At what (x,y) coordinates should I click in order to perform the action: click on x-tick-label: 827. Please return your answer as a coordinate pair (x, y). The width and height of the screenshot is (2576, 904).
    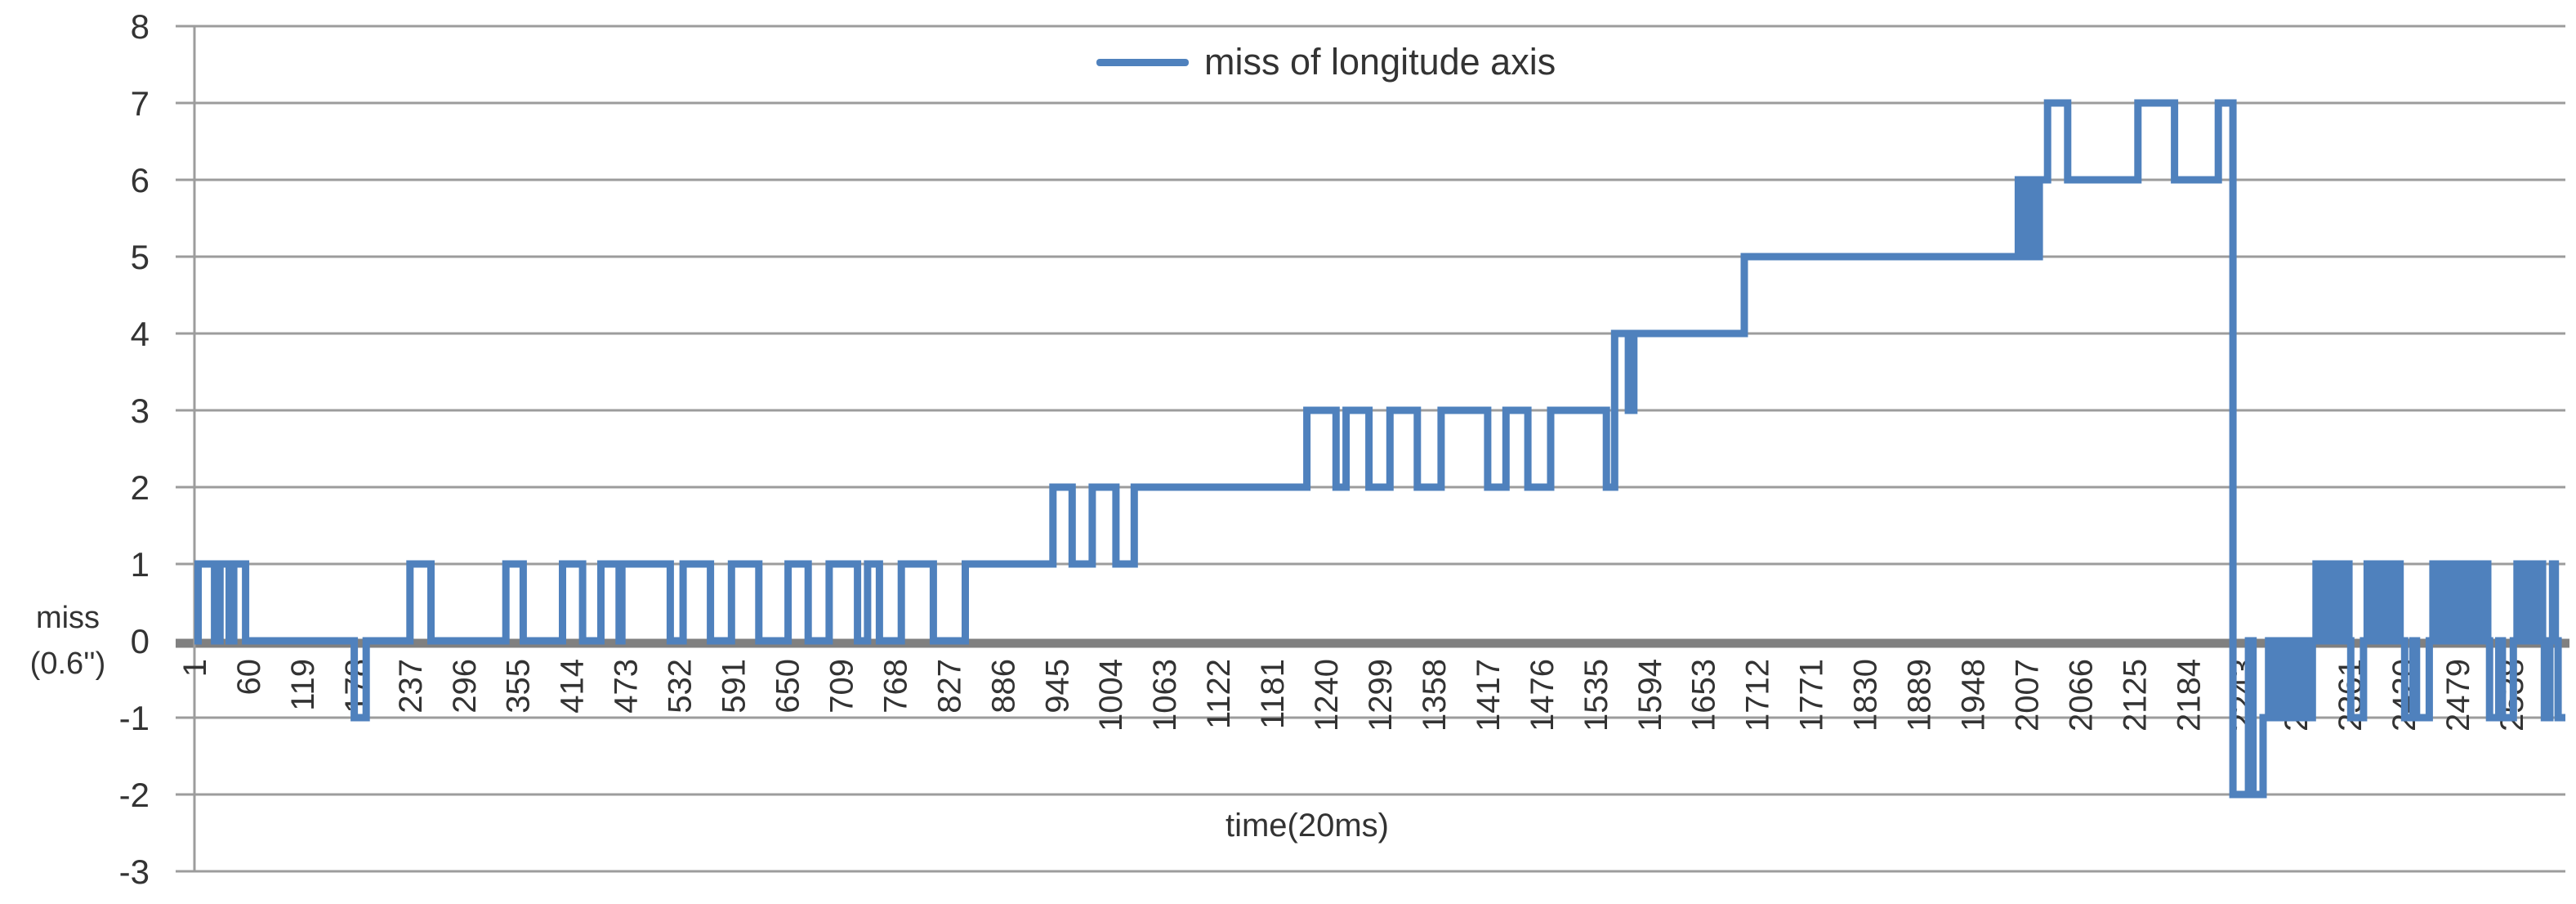
    Looking at the image, I should click on (949, 686).